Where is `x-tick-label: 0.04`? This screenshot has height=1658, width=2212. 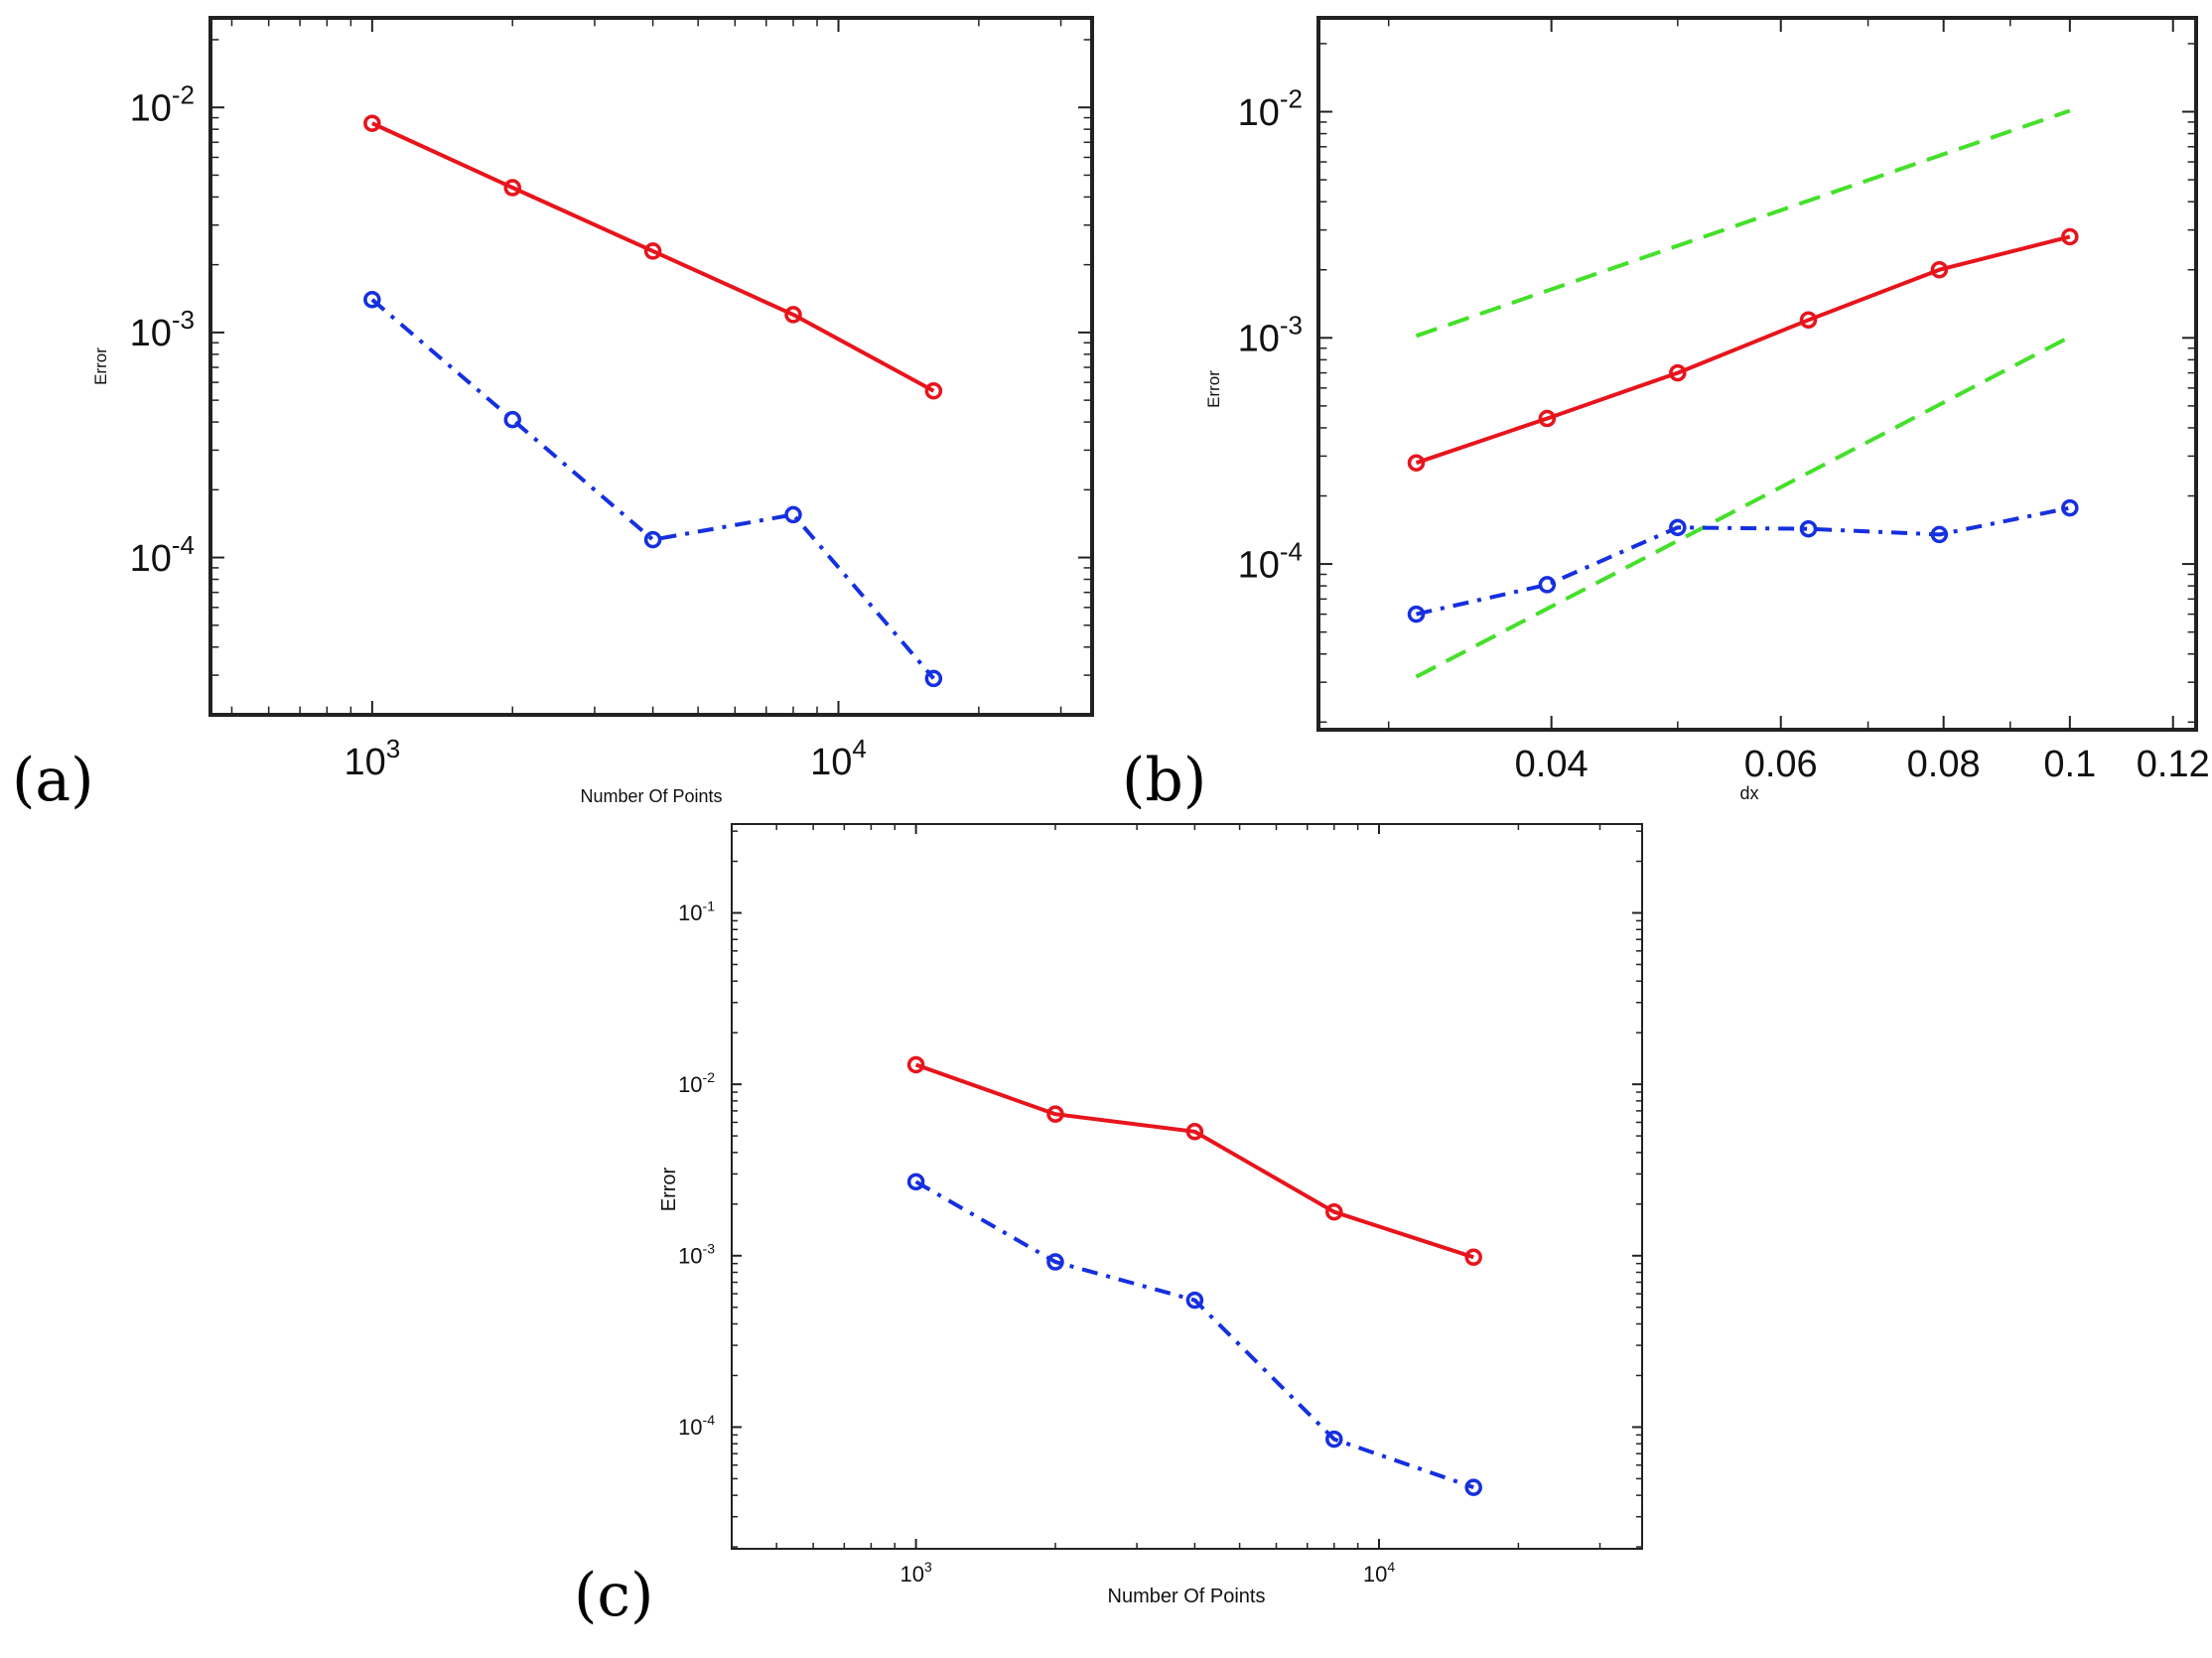
x-tick-label: 0.04 is located at coordinates (1552, 764).